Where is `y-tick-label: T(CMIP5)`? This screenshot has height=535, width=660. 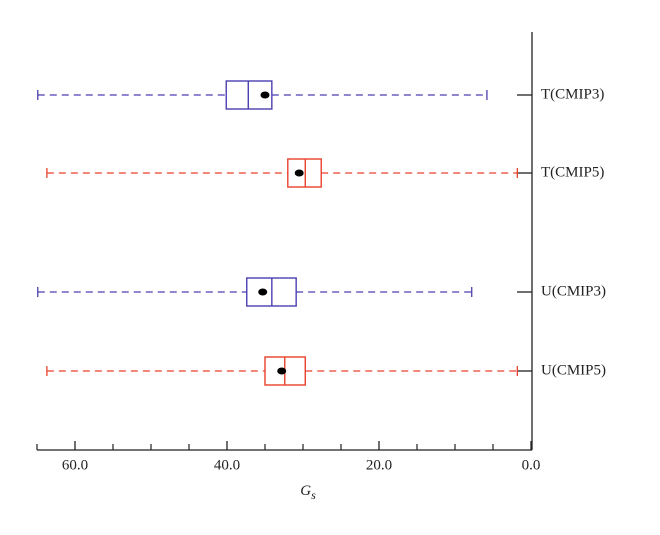 y-tick-label: T(CMIP5) is located at coordinates (572, 172).